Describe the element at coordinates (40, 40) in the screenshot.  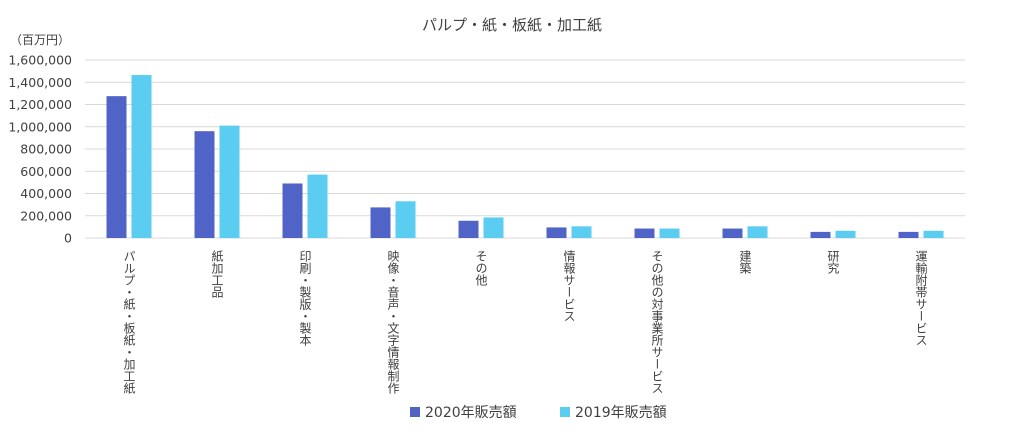
I see `y-axis-unit-label: （百万円）` at that location.